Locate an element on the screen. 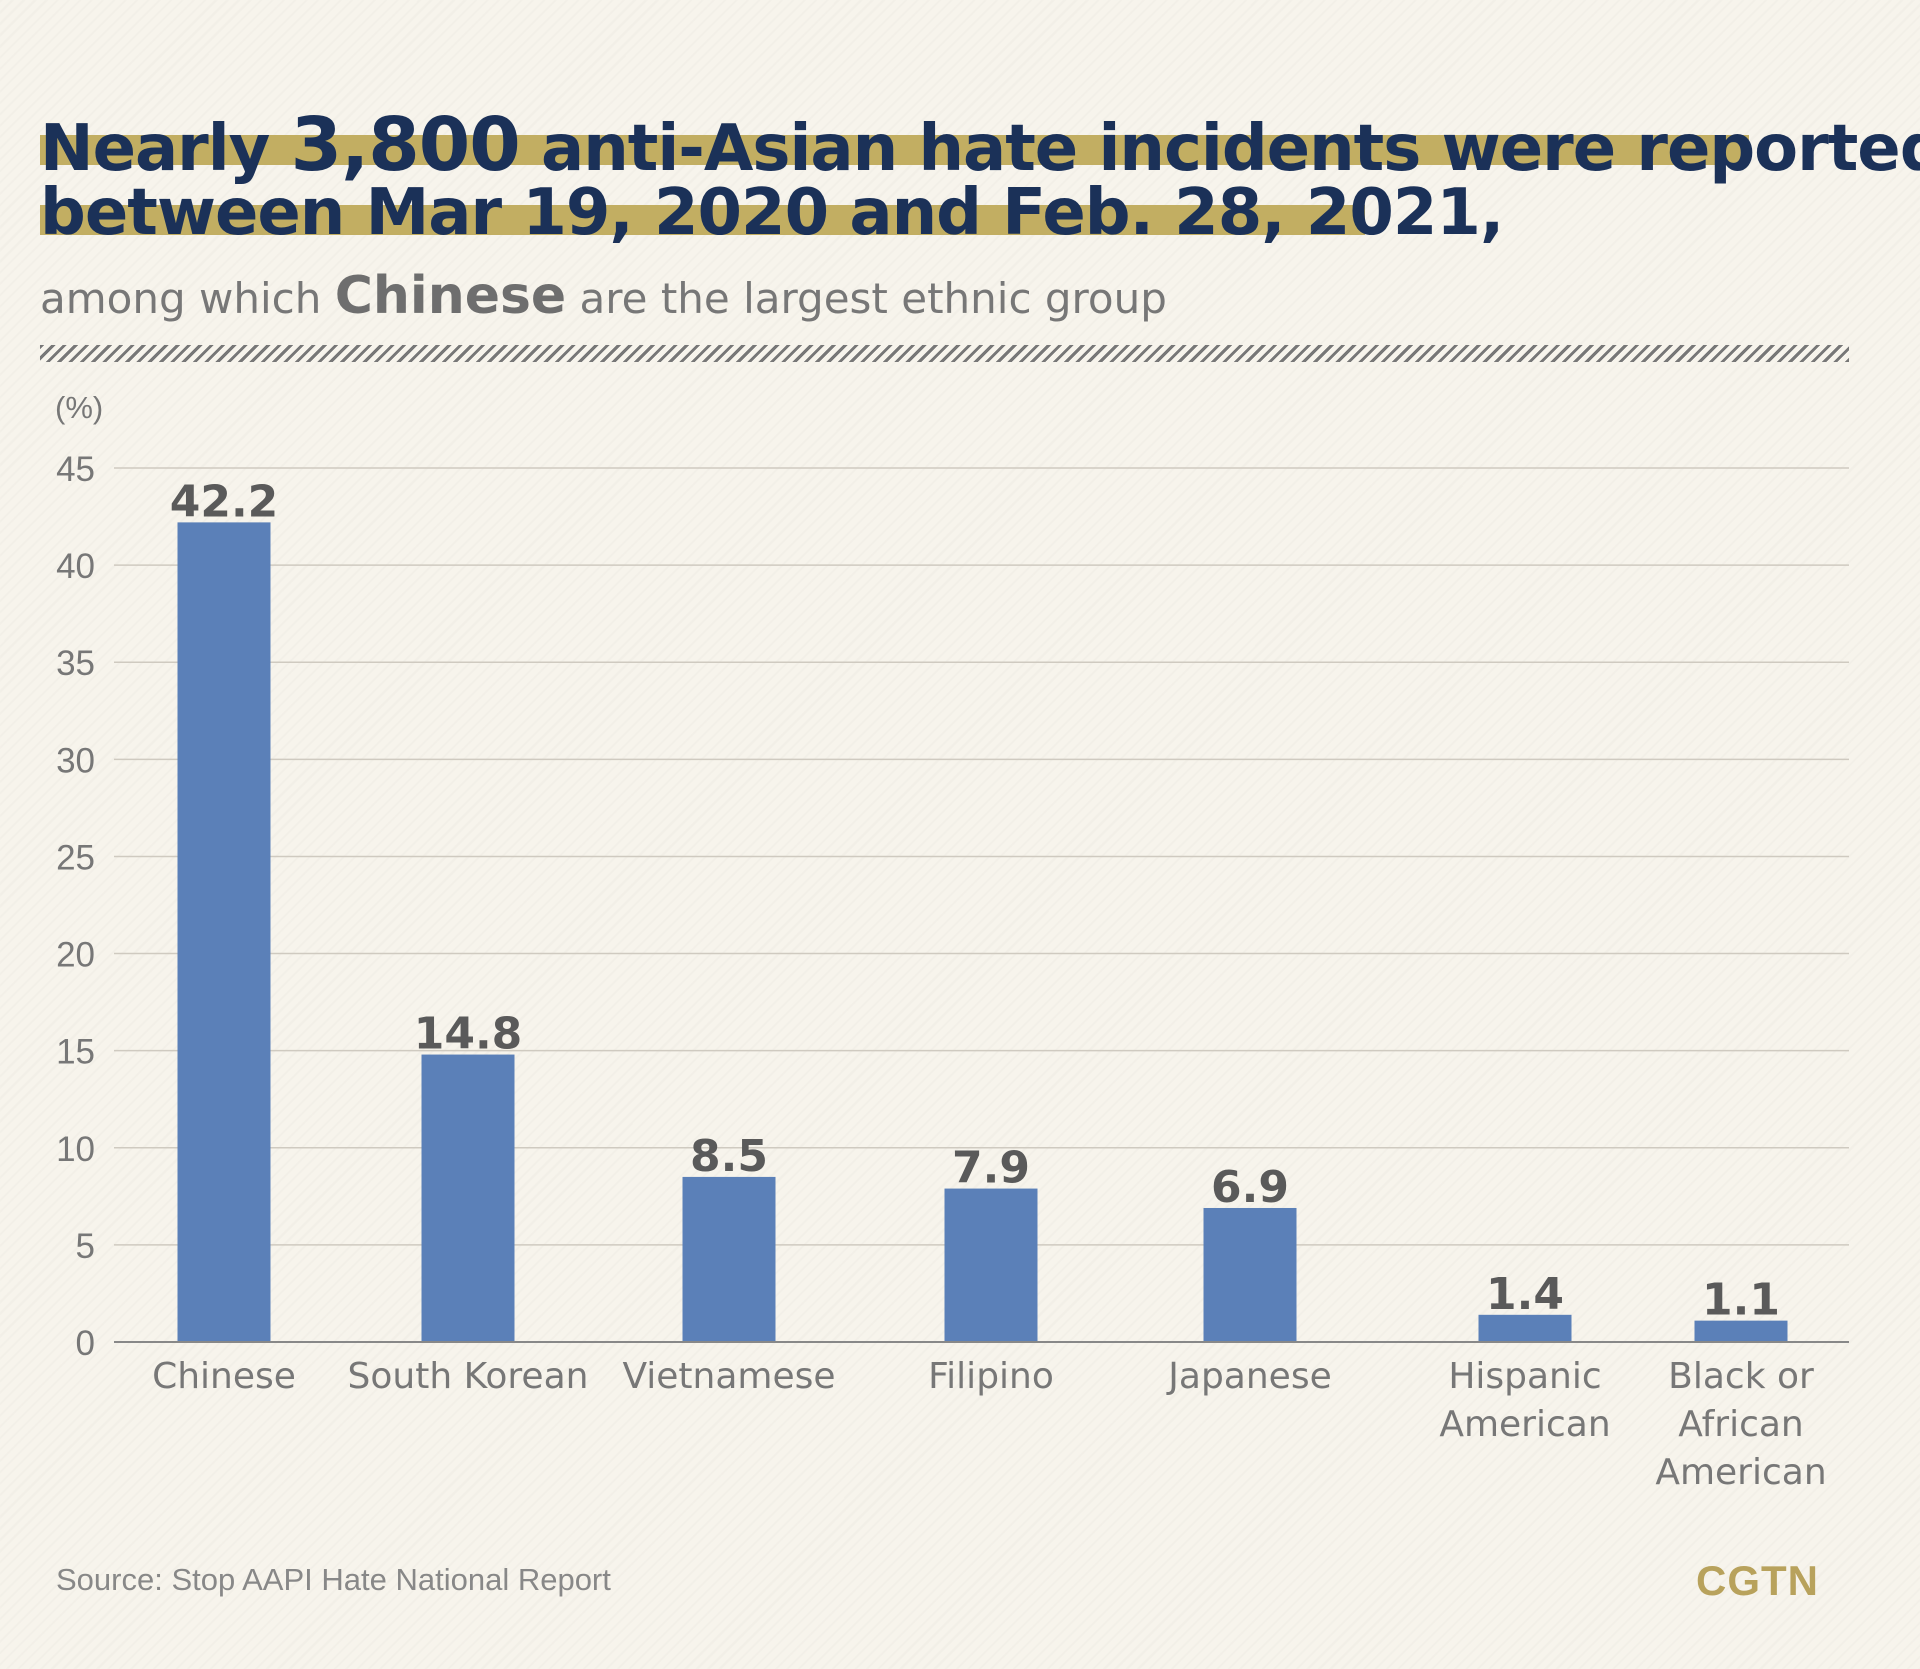 This screenshot has height=1669, width=1920. data-label: 1.4 is located at coordinates (1525, 1294).